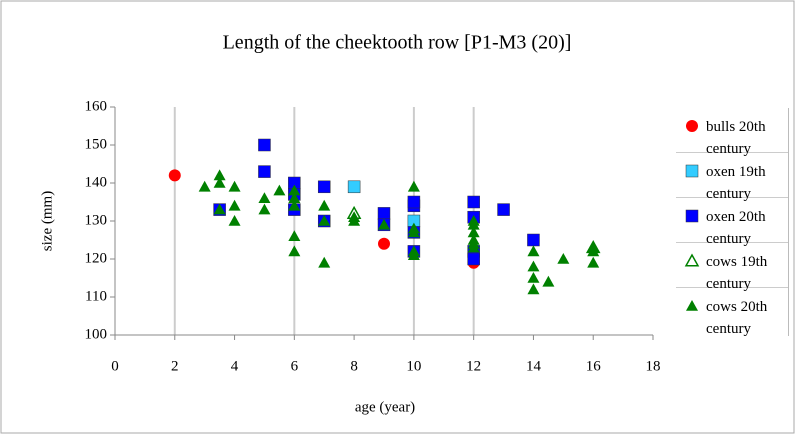  What do you see at coordinates (737, 273) in the screenshot?
I see `legend-label: cows 19th century` at bounding box center [737, 273].